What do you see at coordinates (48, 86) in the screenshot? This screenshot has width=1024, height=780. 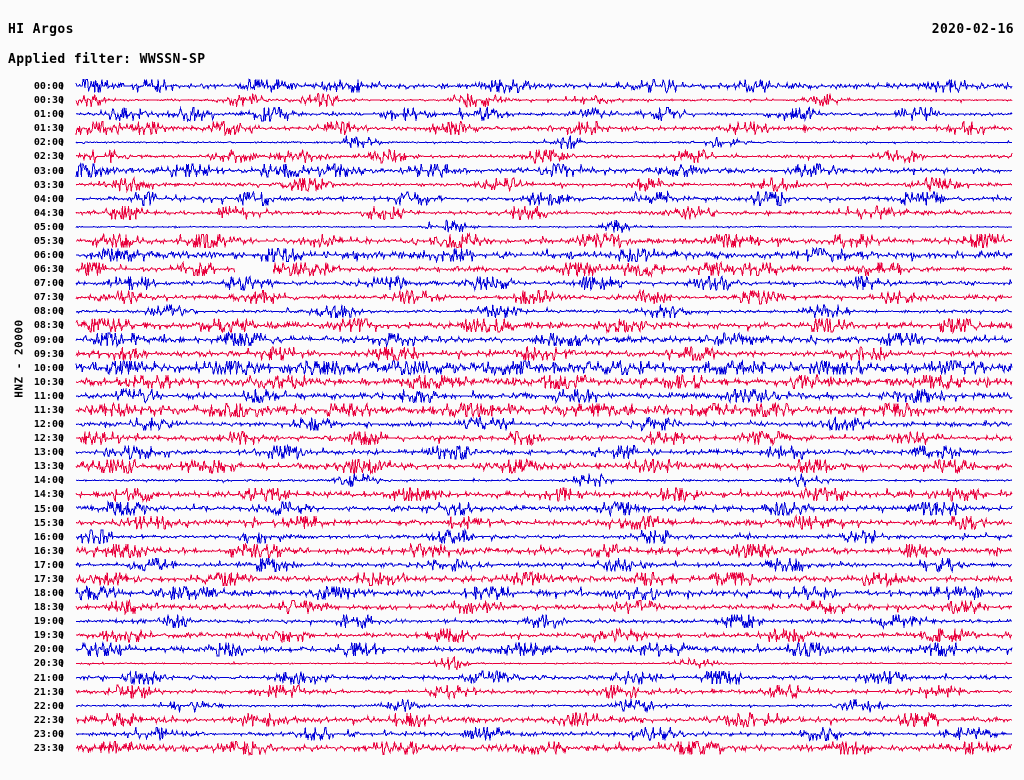 I see `time-label: 00:00` at bounding box center [48, 86].